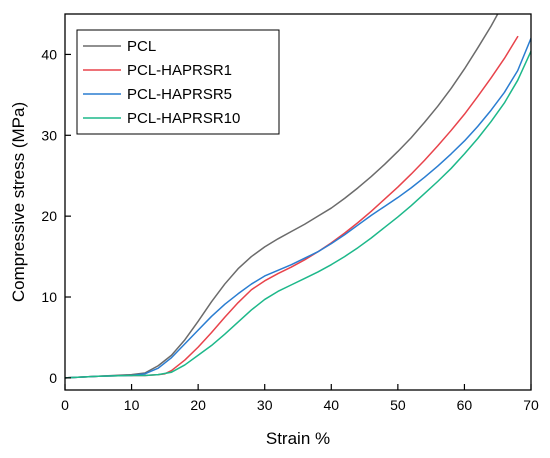  What do you see at coordinates (298, 438) in the screenshot?
I see `x-axis-title: Strain %` at bounding box center [298, 438].